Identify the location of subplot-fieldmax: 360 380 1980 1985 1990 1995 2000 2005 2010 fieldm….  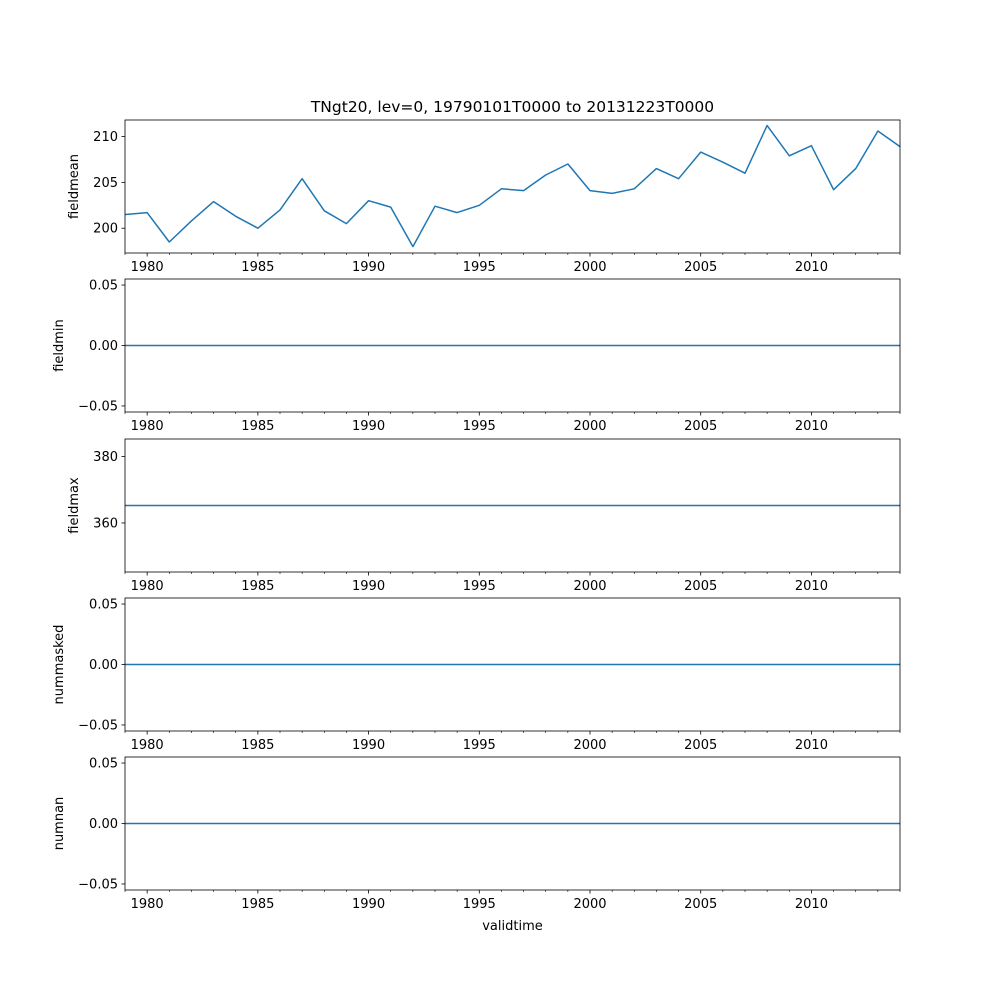
(484, 516).